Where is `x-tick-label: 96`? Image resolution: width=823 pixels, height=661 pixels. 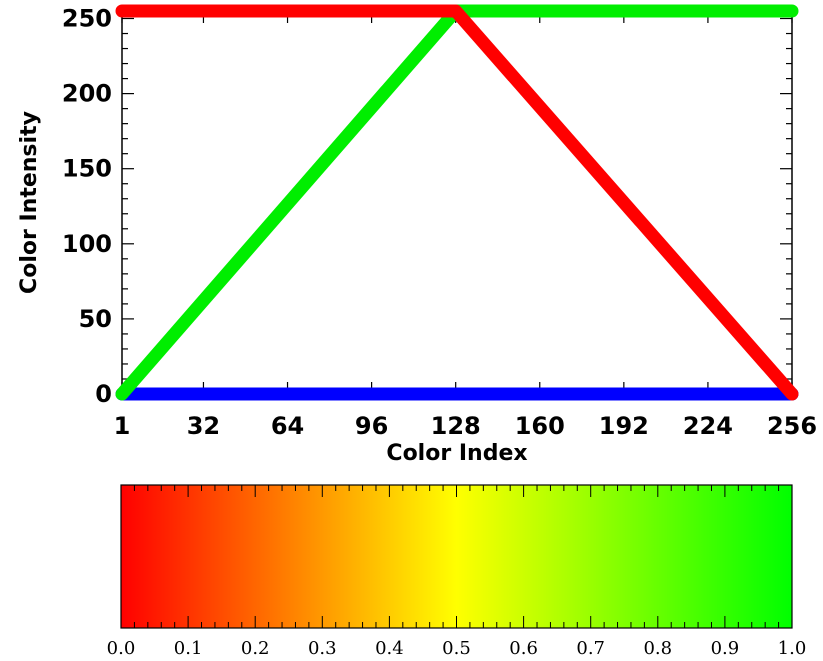
x-tick-label: 96 is located at coordinates (371, 426).